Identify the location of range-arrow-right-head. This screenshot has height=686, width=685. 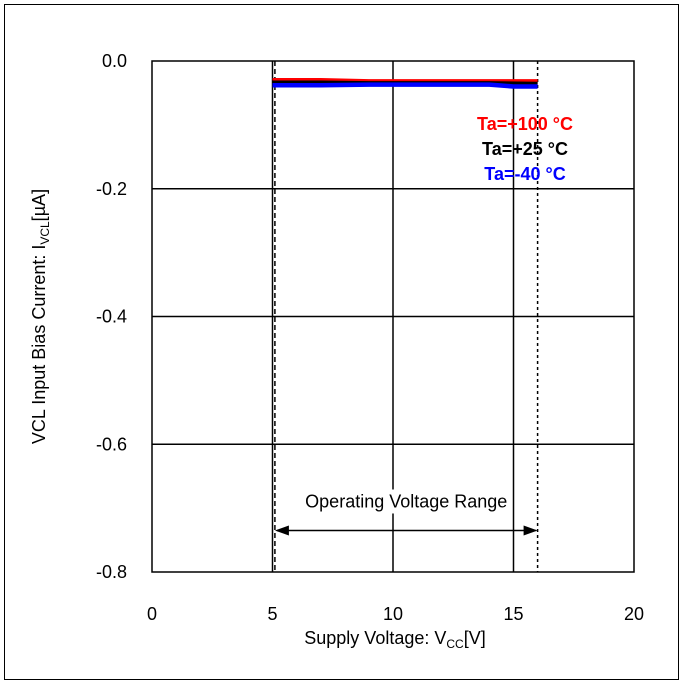
(530, 530).